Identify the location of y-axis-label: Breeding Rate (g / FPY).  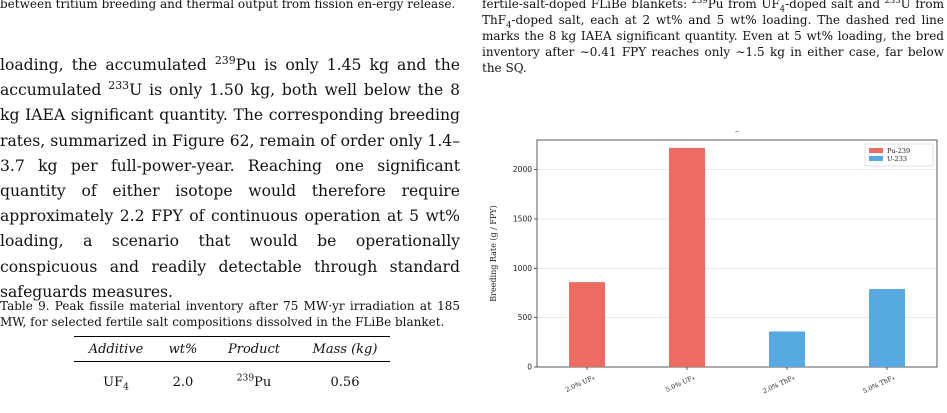
(493, 253).